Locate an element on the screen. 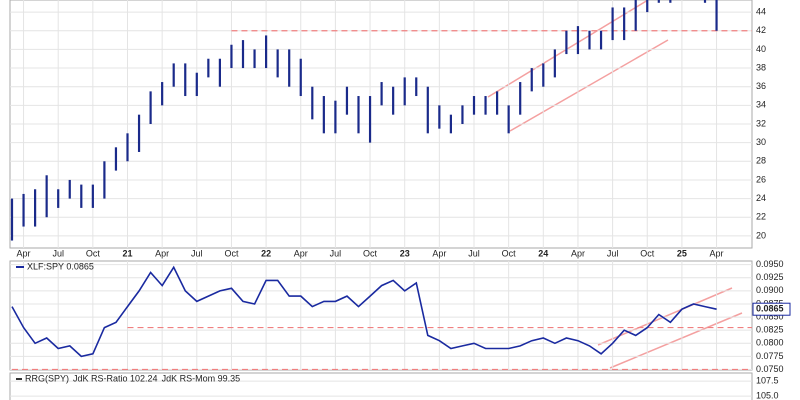 The width and height of the screenshot is (800, 400). y-tick-label: 20 is located at coordinates (761, 235).